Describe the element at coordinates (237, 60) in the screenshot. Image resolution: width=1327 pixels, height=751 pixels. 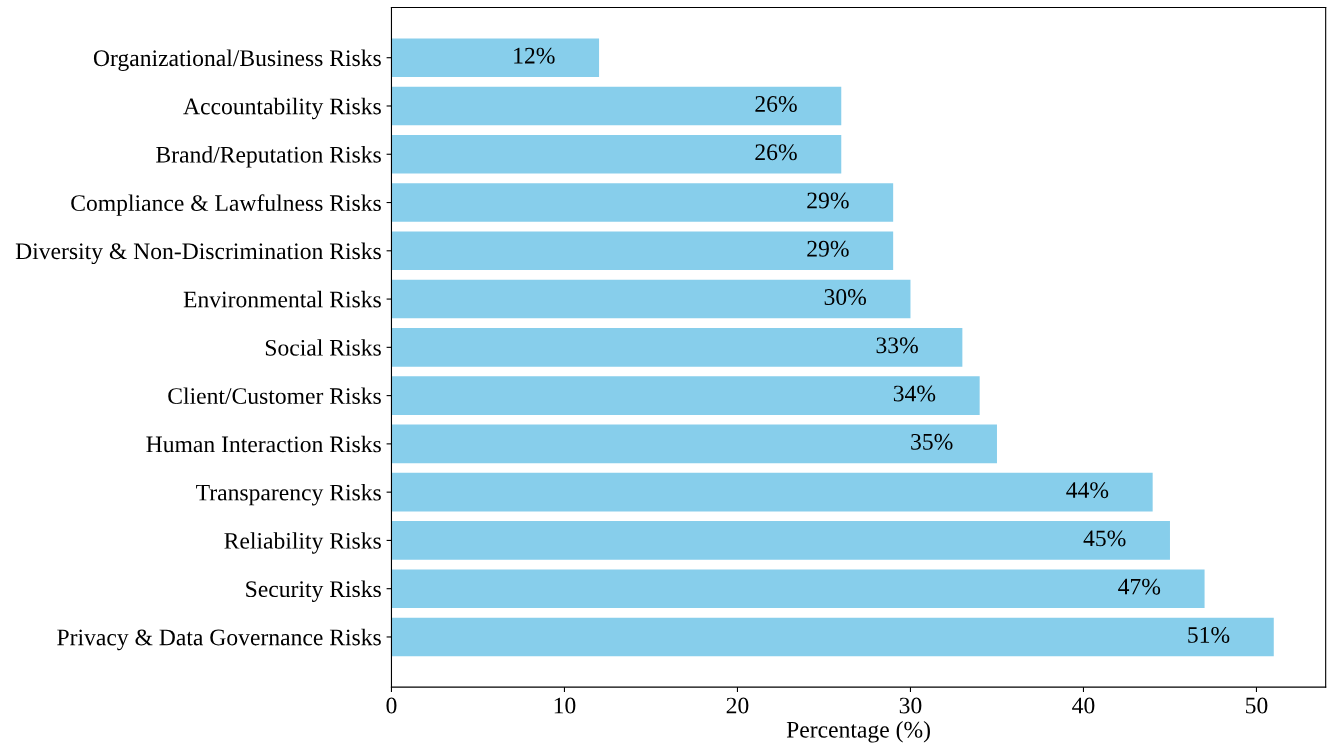
I see `y-tick-label: Organizational/Business Risks` at that location.